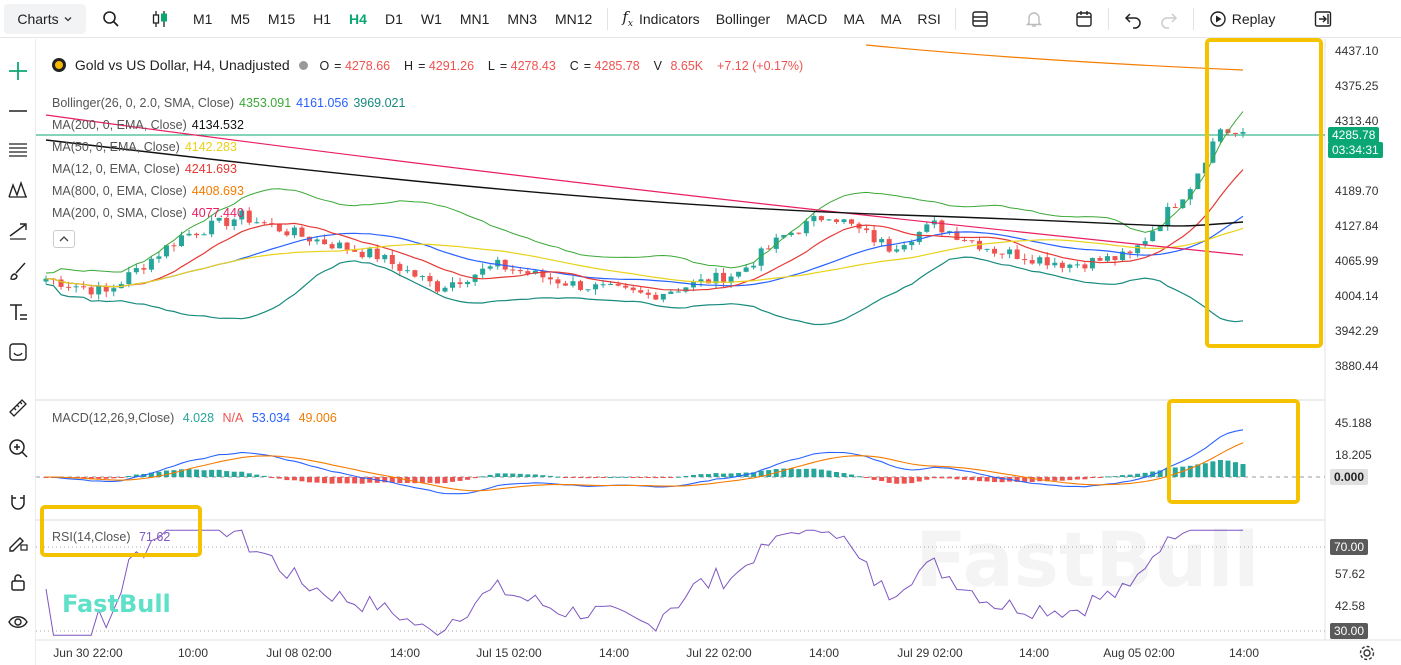 The height and width of the screenshot is (665, 1401). I want to click on indicator-shortcut-ma-3: MA, so click(891, 18).